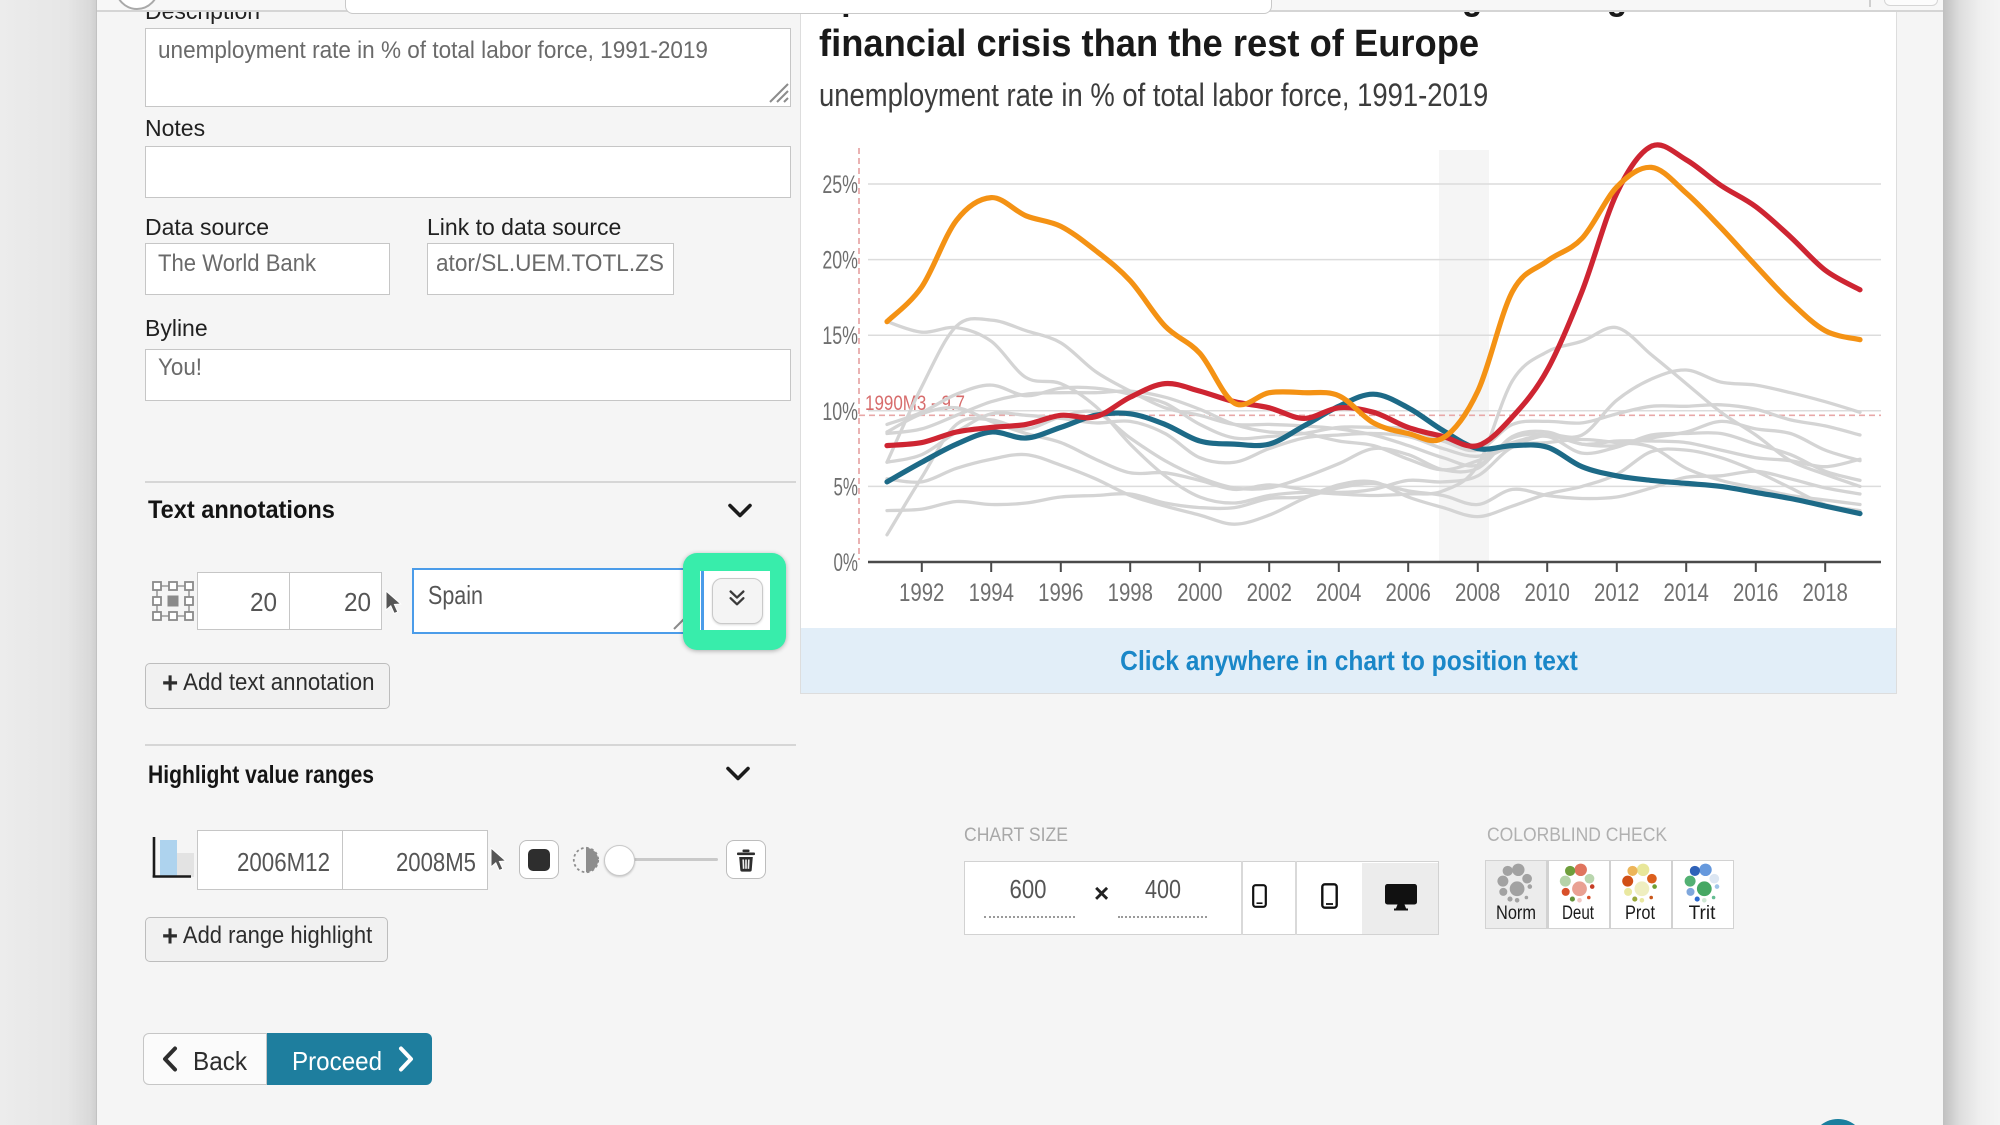  What do you see at coordinates (1477, 593) in the screenshot?
I see `svg-text: 2008` at bounding box center [1477, 593].